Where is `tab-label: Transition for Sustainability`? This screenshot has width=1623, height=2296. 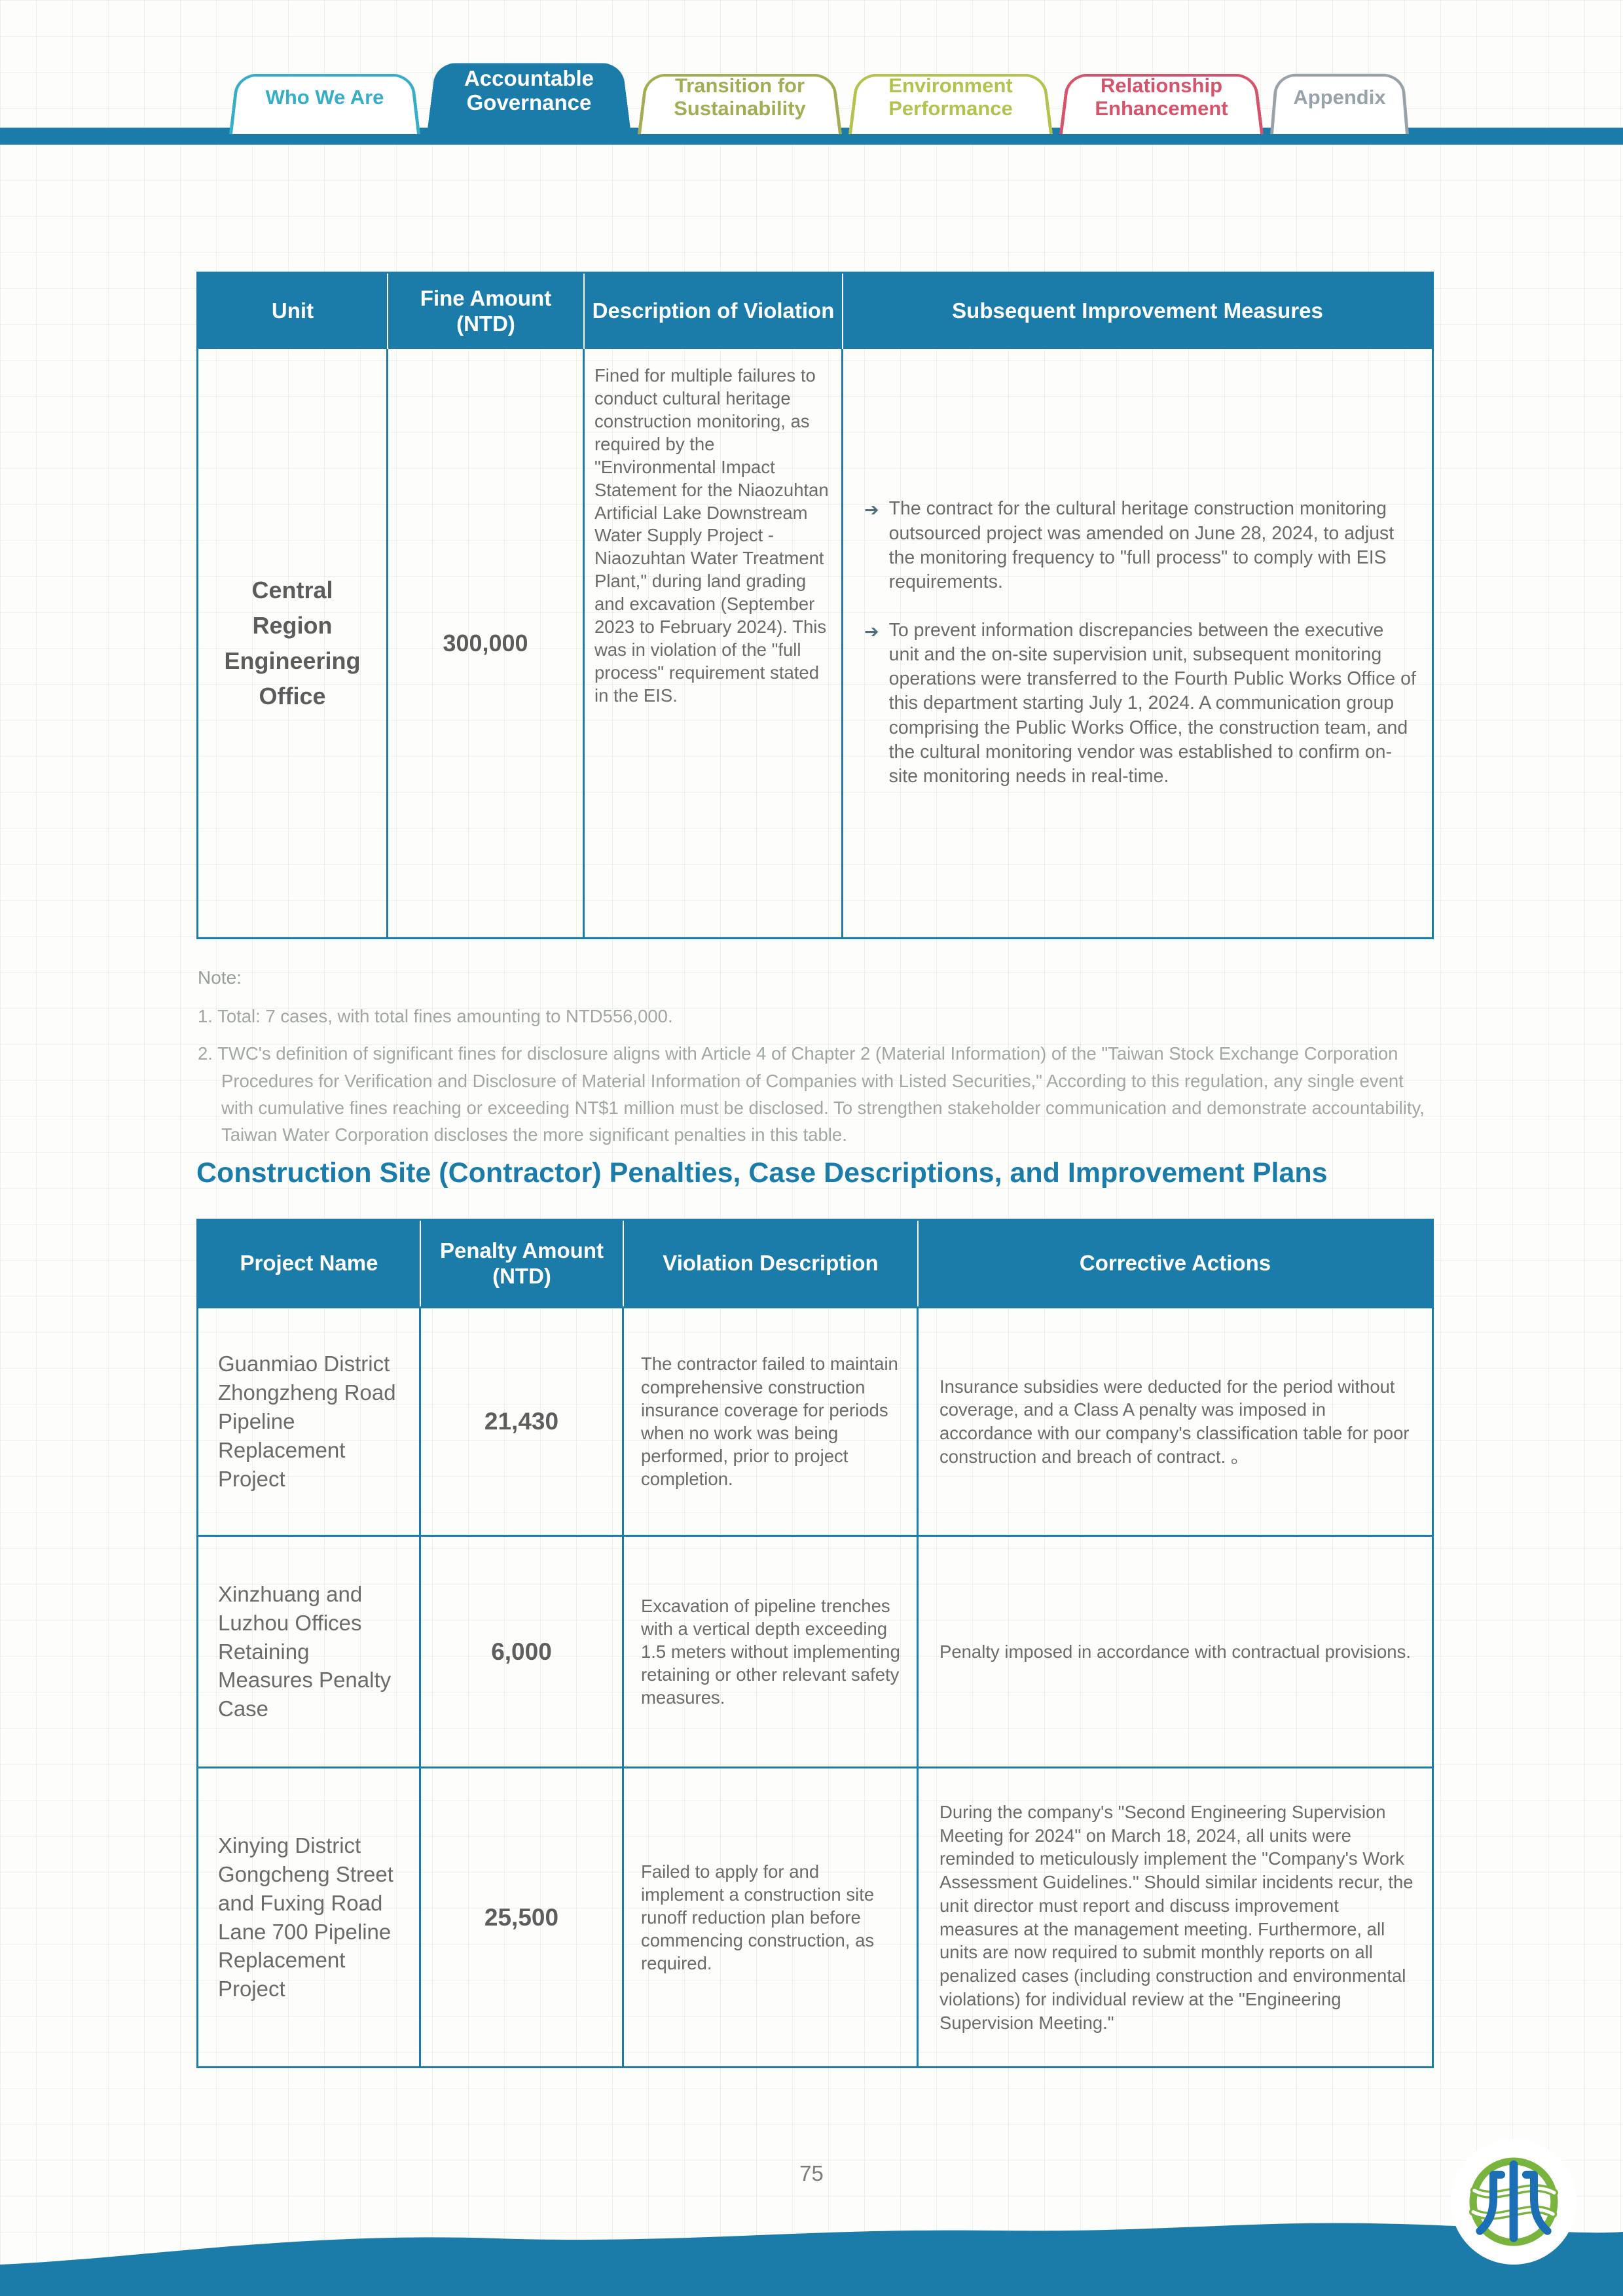
tab-label: Transition for Sustainability is located at coordinates (740, 97).